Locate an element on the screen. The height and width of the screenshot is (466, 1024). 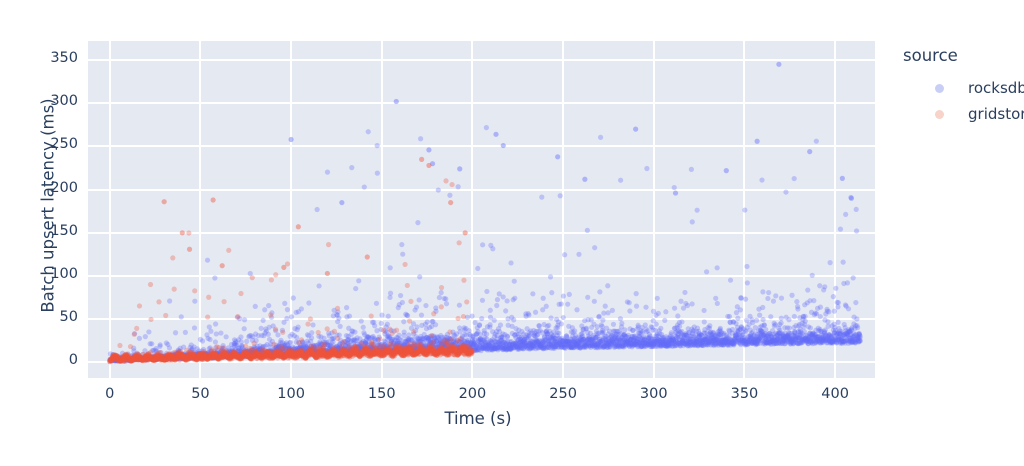
x-tick-label: 250 is located at coordinates (563, 394).